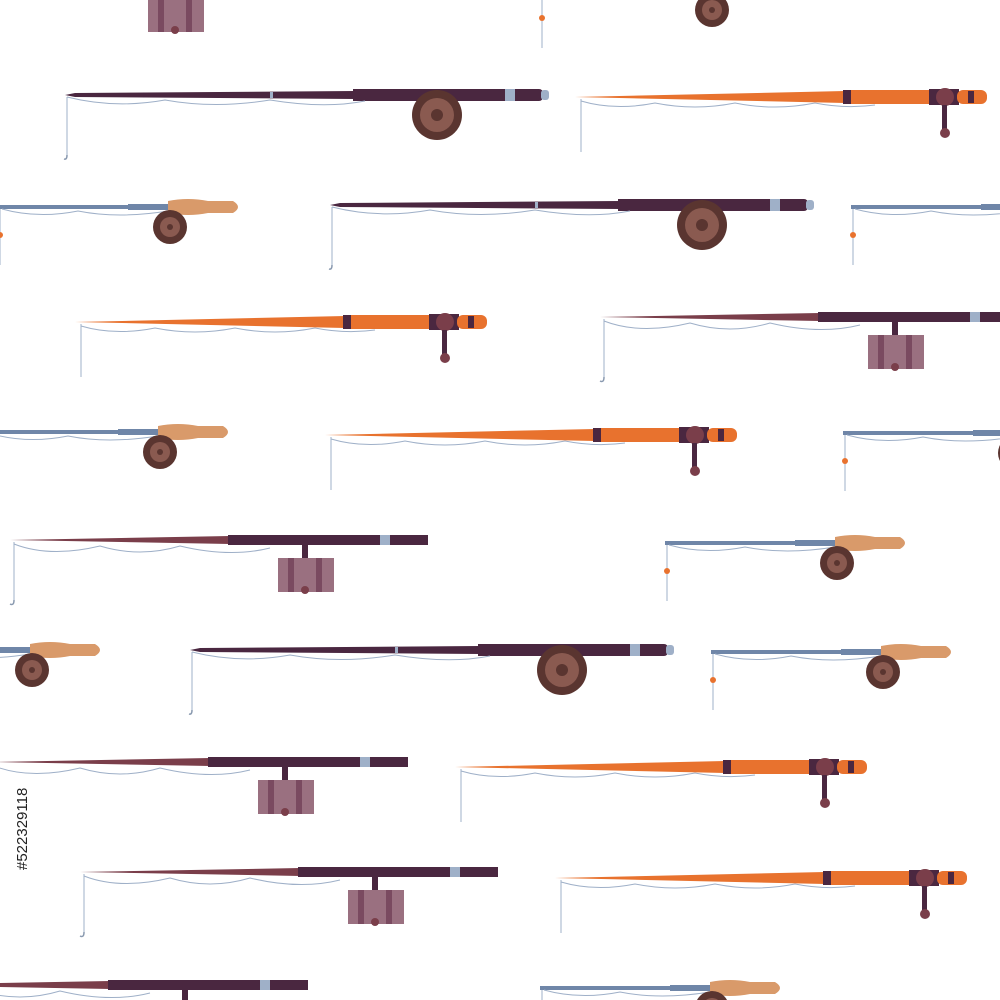  I want to click on watermark-id: #522329118, so click(22, 829).